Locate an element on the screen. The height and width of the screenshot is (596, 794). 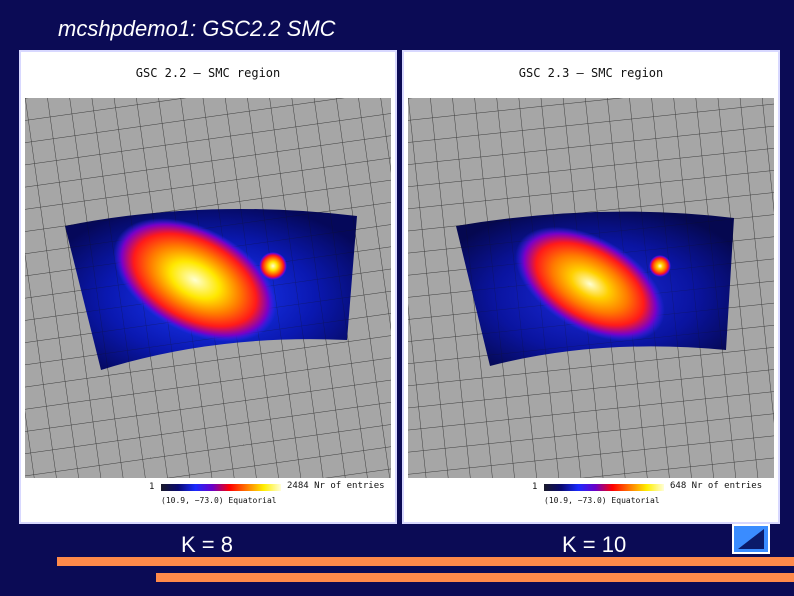
map-title: GSC 2.3 — SMC region is located at coordinates (591, 73).